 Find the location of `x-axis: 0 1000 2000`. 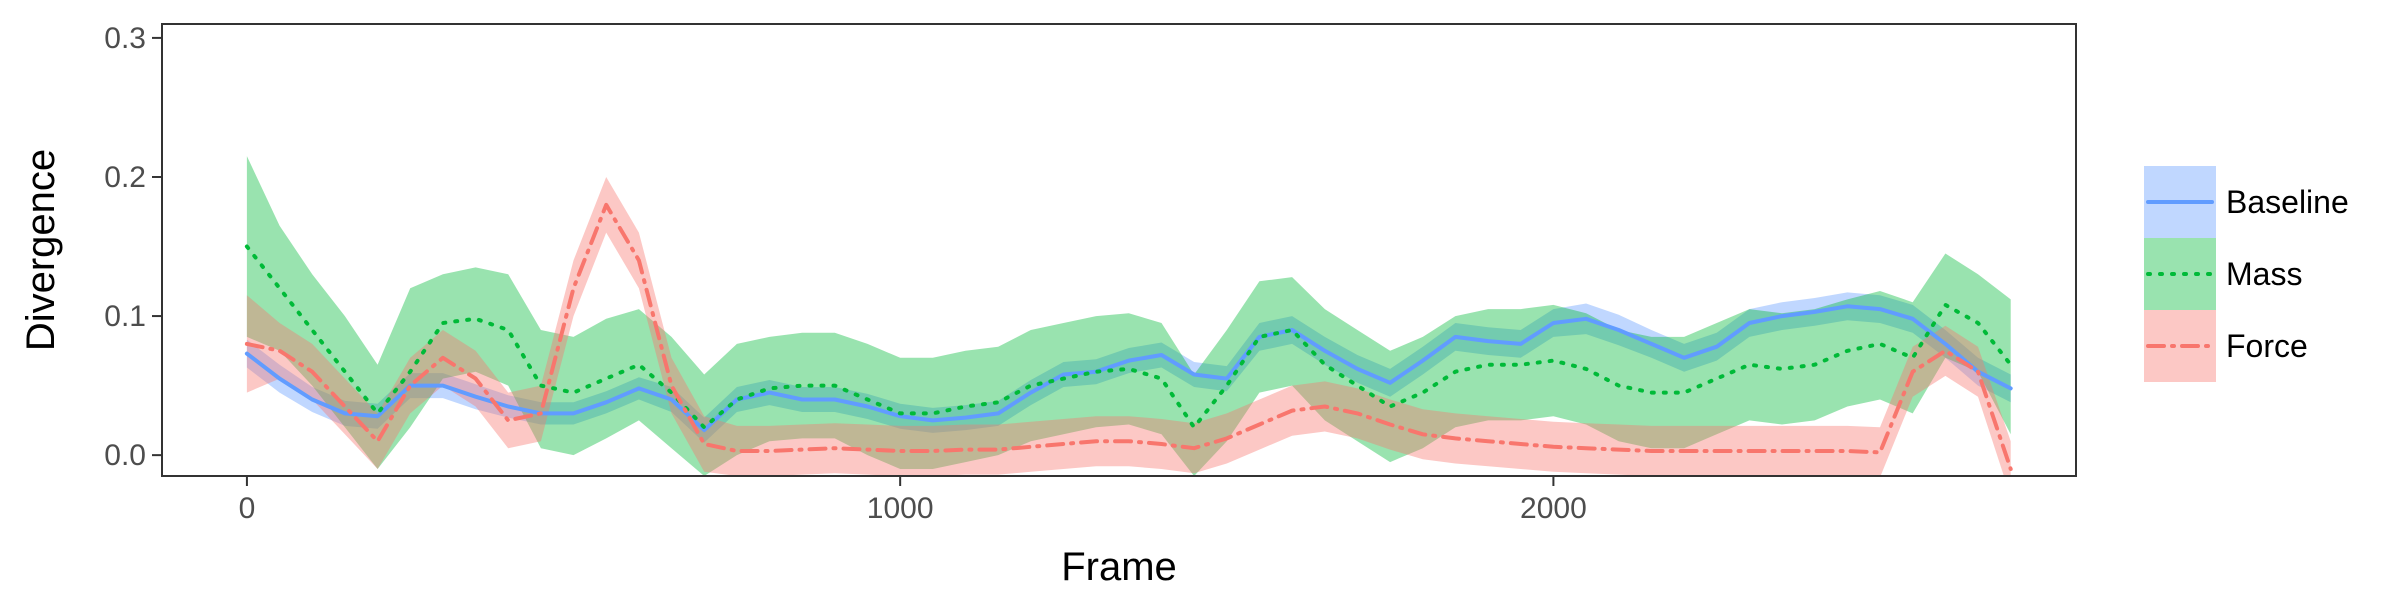

x-axis: 0 1000 2000 is located at coordinates (913, 500).